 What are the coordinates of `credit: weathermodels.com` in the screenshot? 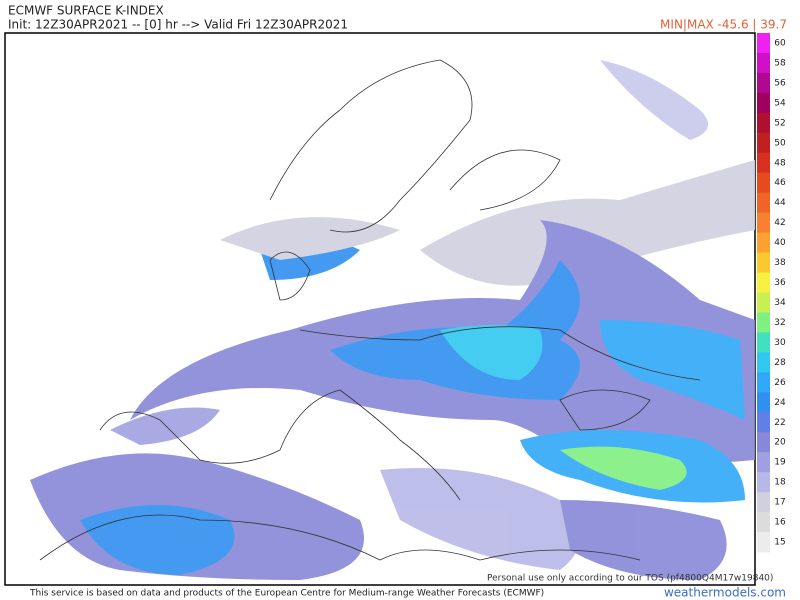 It's located at (725, 593).